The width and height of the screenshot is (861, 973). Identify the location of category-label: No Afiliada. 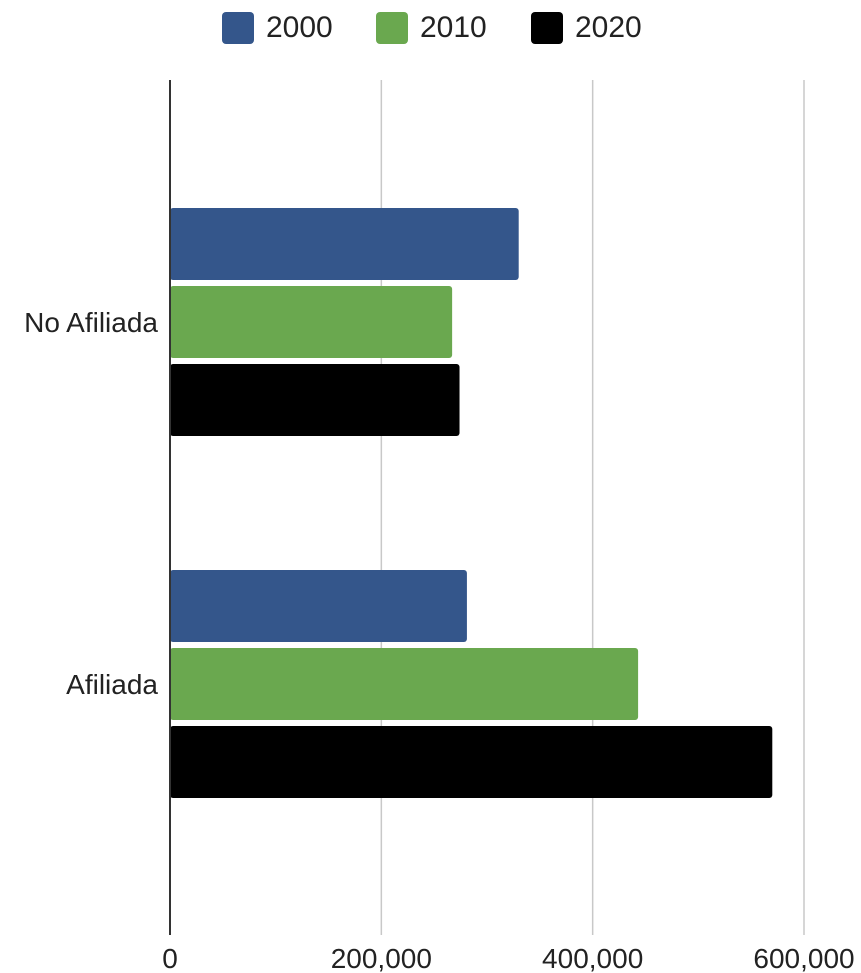
(91, 322).